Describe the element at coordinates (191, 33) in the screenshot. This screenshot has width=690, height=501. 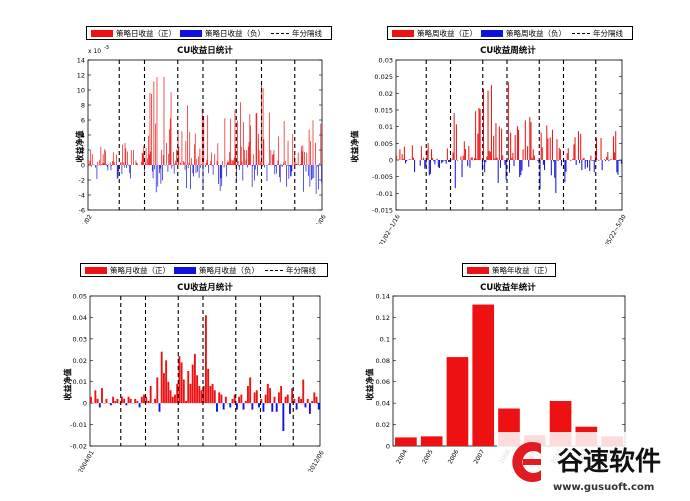
I see `legend-swatch-negative` at that location.